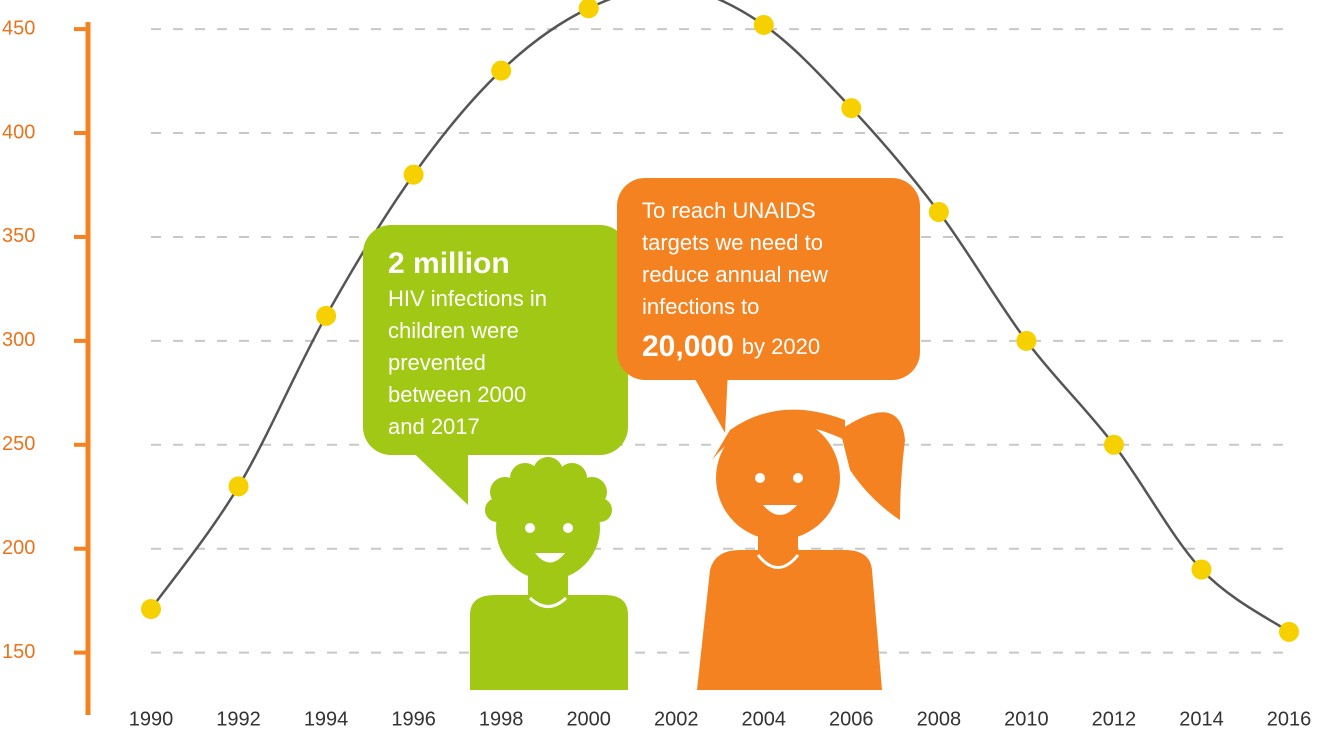  I want to click on x-tick-label: 1994, so click(326, 719).